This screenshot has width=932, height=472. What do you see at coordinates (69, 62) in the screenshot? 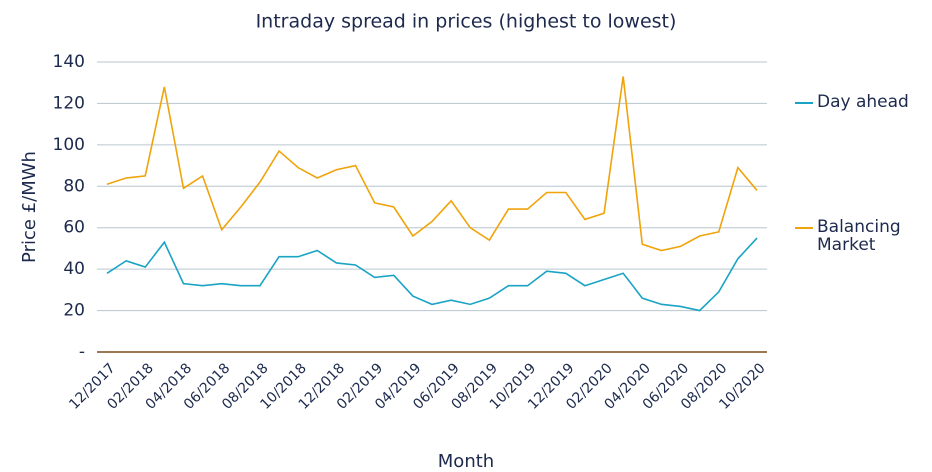
I see `y-tick-label: 140` at bounding box center [69, 62].